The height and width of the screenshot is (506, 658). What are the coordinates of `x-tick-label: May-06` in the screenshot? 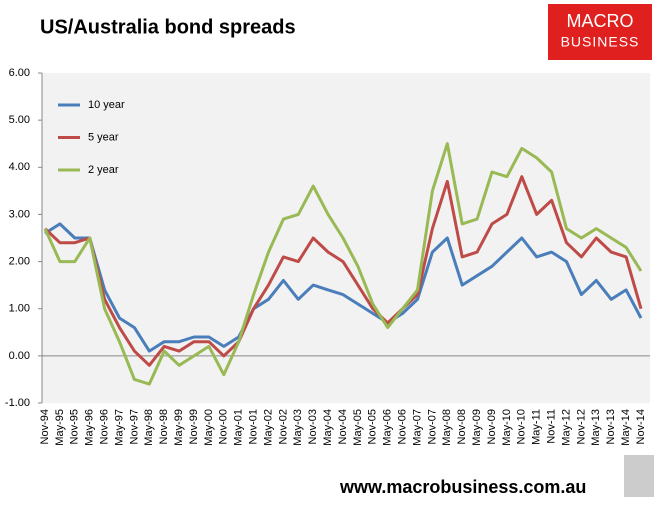 It's located at (388, 427).